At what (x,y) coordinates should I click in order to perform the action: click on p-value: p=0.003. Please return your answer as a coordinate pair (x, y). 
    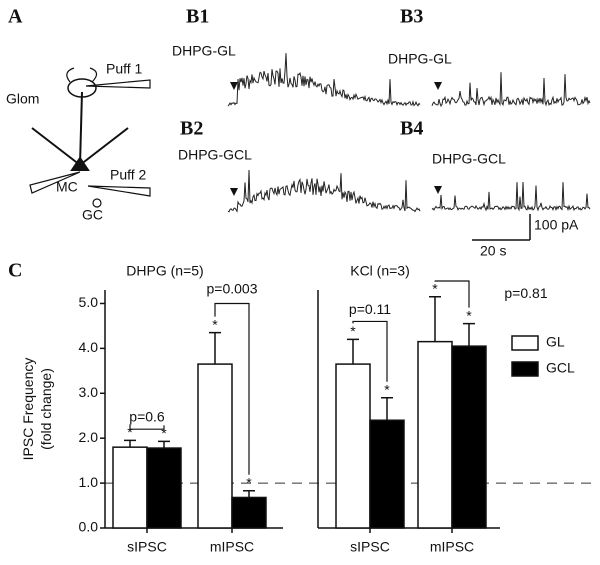
    Looking at the image, I should click on (232, 289).